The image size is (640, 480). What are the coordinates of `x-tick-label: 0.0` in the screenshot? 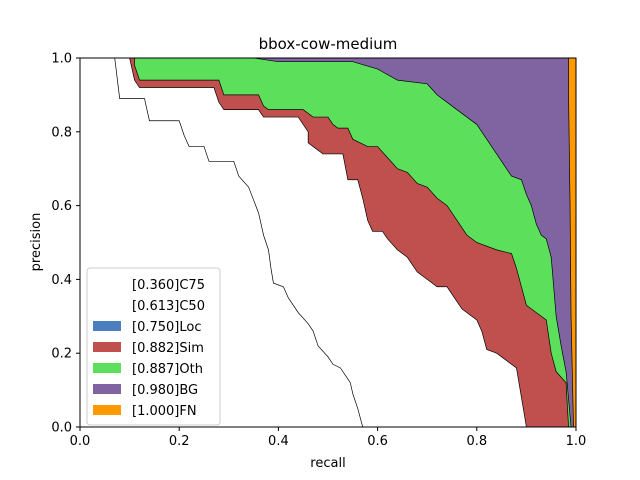 It's located at (80, 441).